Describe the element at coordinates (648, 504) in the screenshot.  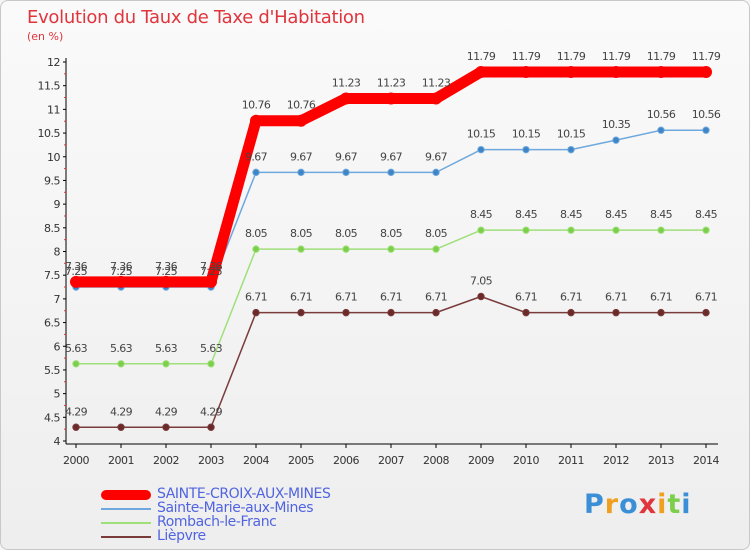
I see `logo-letter: x` at that location.